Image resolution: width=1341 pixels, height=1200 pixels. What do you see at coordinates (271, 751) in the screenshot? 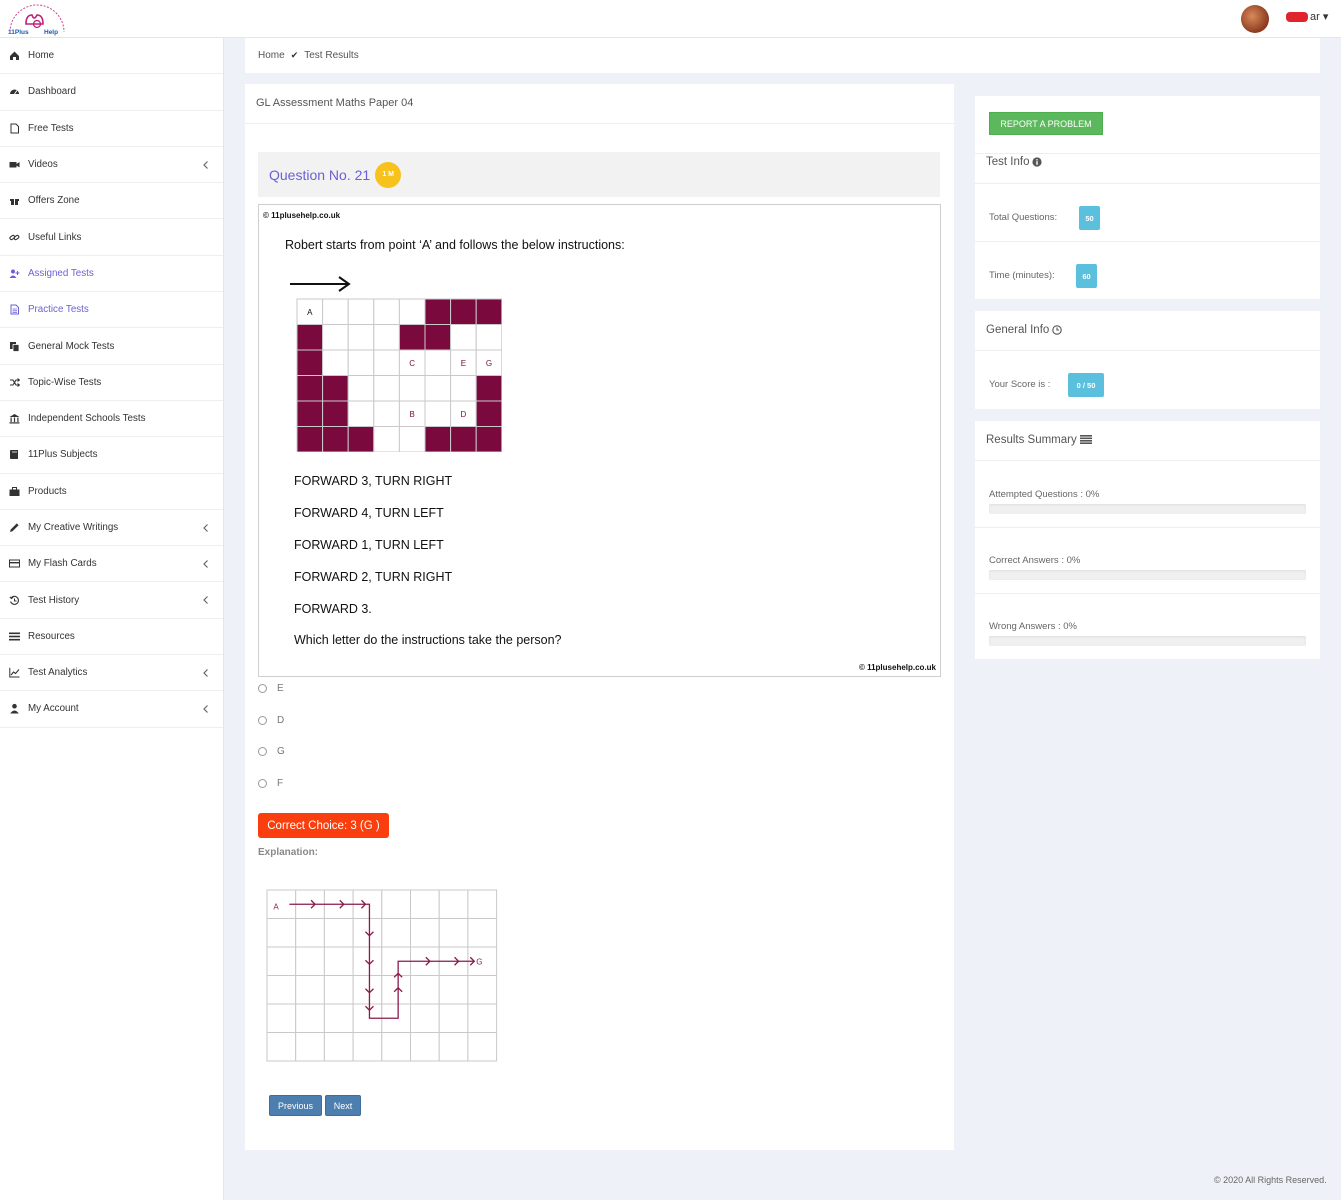
I see `answer-option: G` at bounding box center [271, 751].